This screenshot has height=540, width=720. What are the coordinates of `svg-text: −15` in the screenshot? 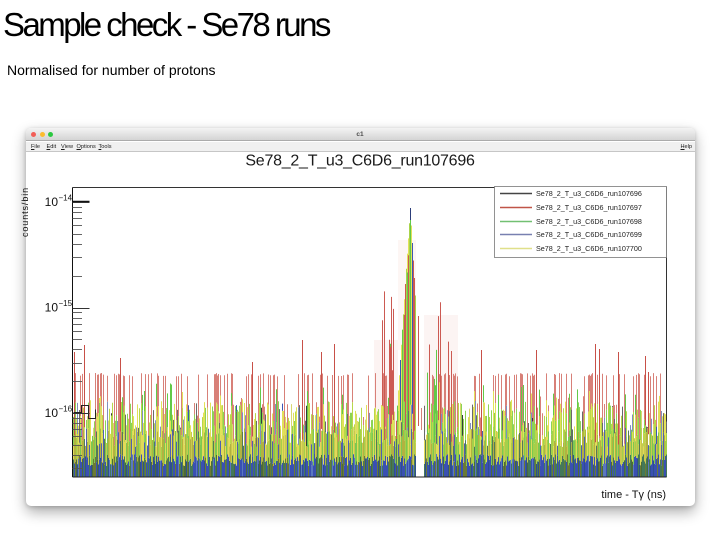 It's located at (66, 303).